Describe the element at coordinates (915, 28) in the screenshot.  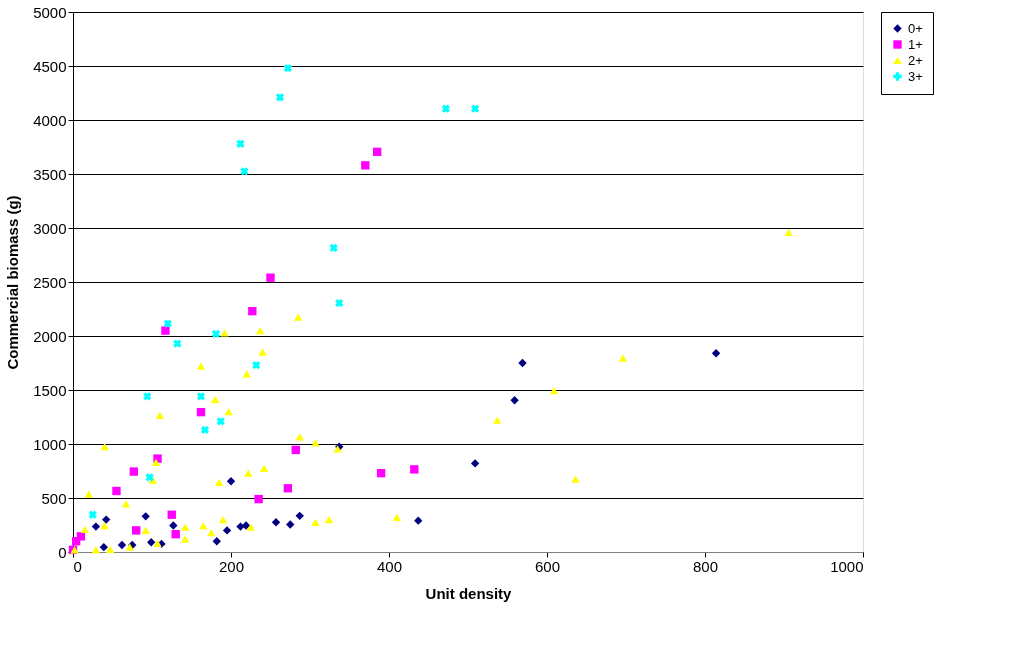
I see `legend-label: 0+` at that location.